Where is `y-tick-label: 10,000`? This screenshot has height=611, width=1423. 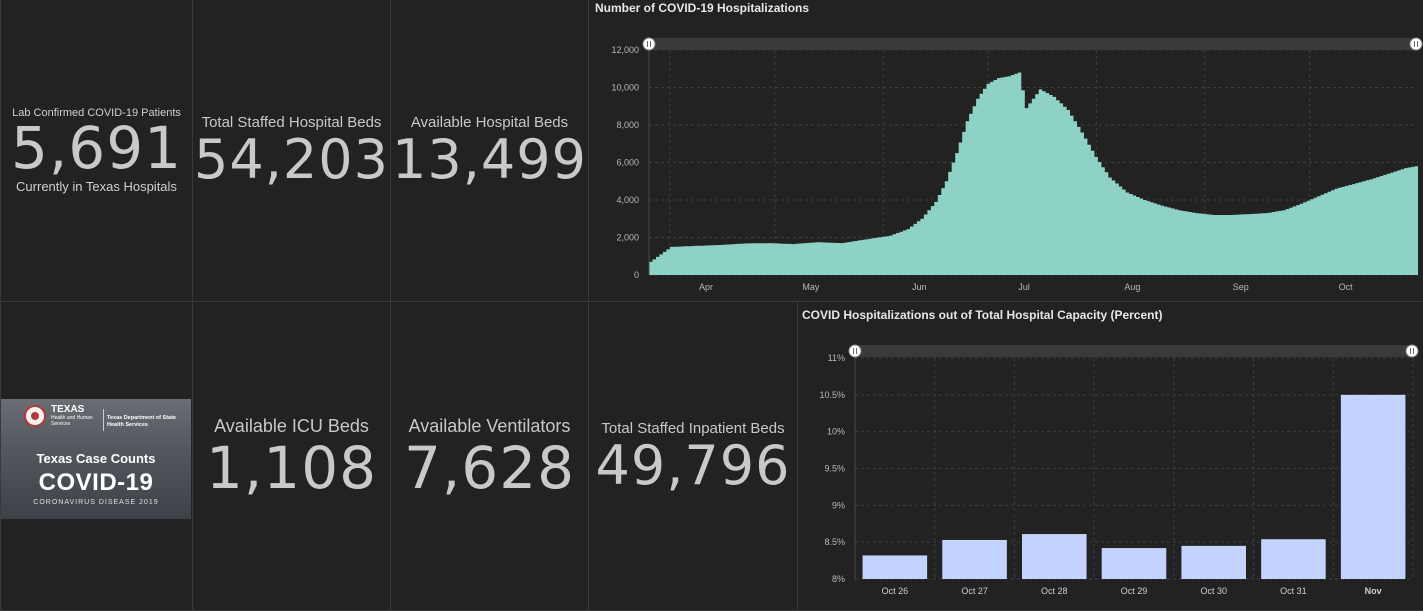
y-tick-label: 10,000 is located at coordinates (625, 88).